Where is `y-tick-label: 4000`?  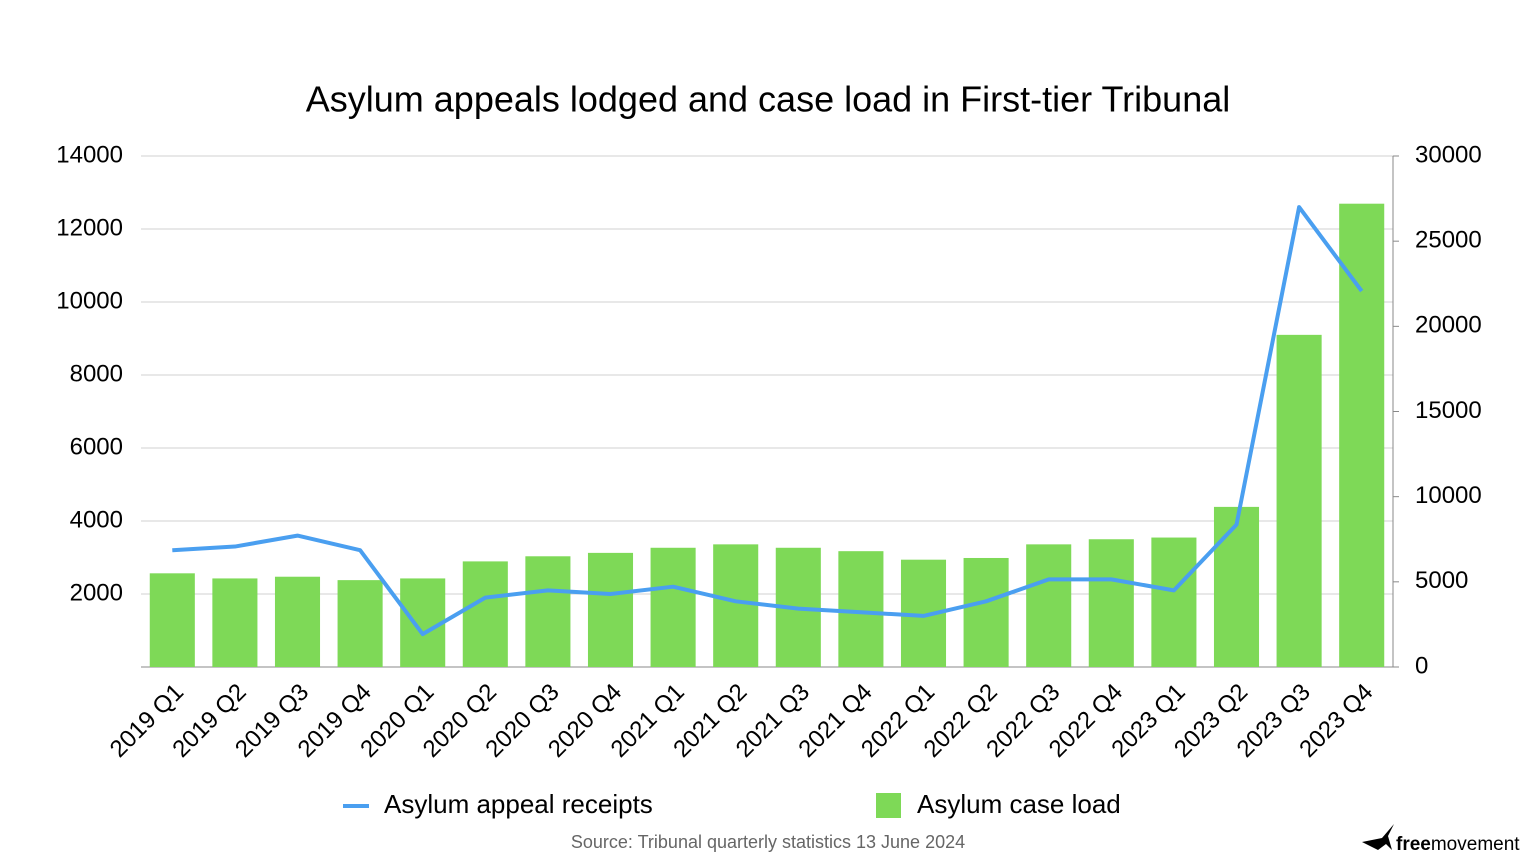 y-tick-label: 4000 is located at coordinates (96, 519).